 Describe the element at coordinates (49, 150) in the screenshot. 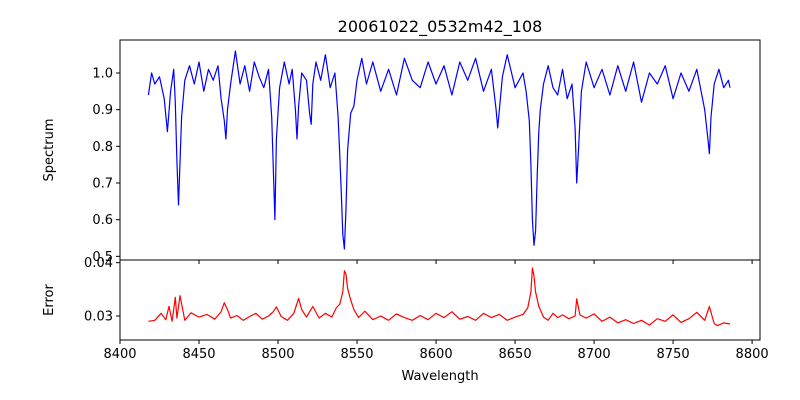

I see `spectrum-y-axis-label: Spectrum` at that location.